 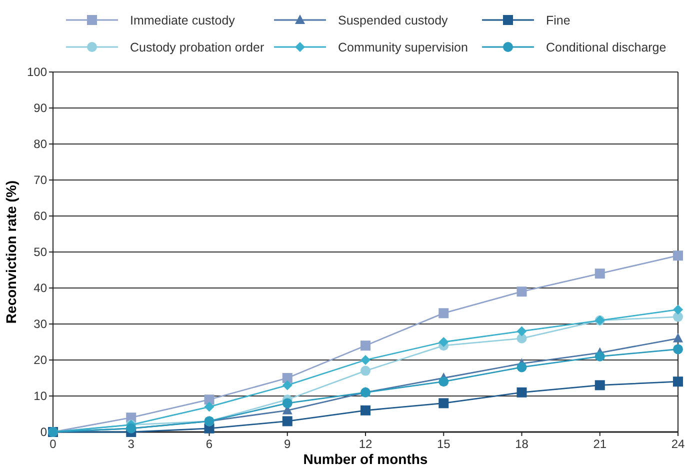 I want to click on y-tick-label: 40, so click(x=41, y=288).